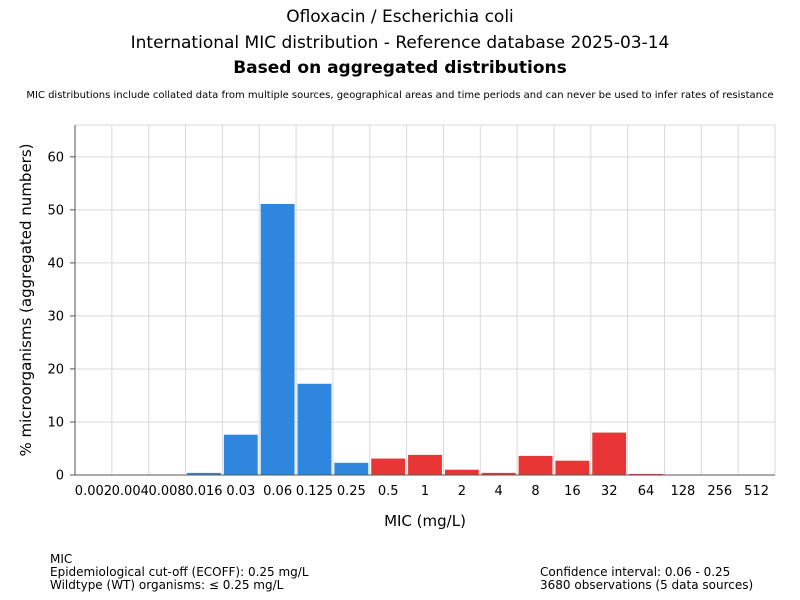  Describe the element at coordinates (55, 263) in the screenshot. I see `y-tick-label: 40` at that location.